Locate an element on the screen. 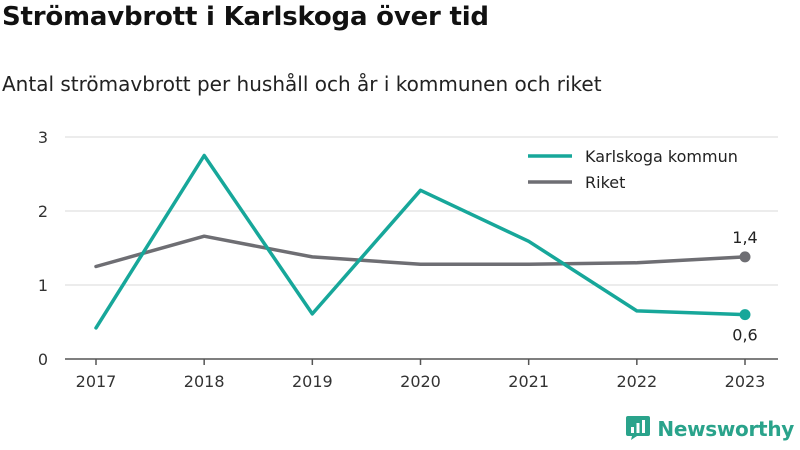  chart-title: Strömavbrott i Karlskoga över tid is located at coordinates (245, 17).